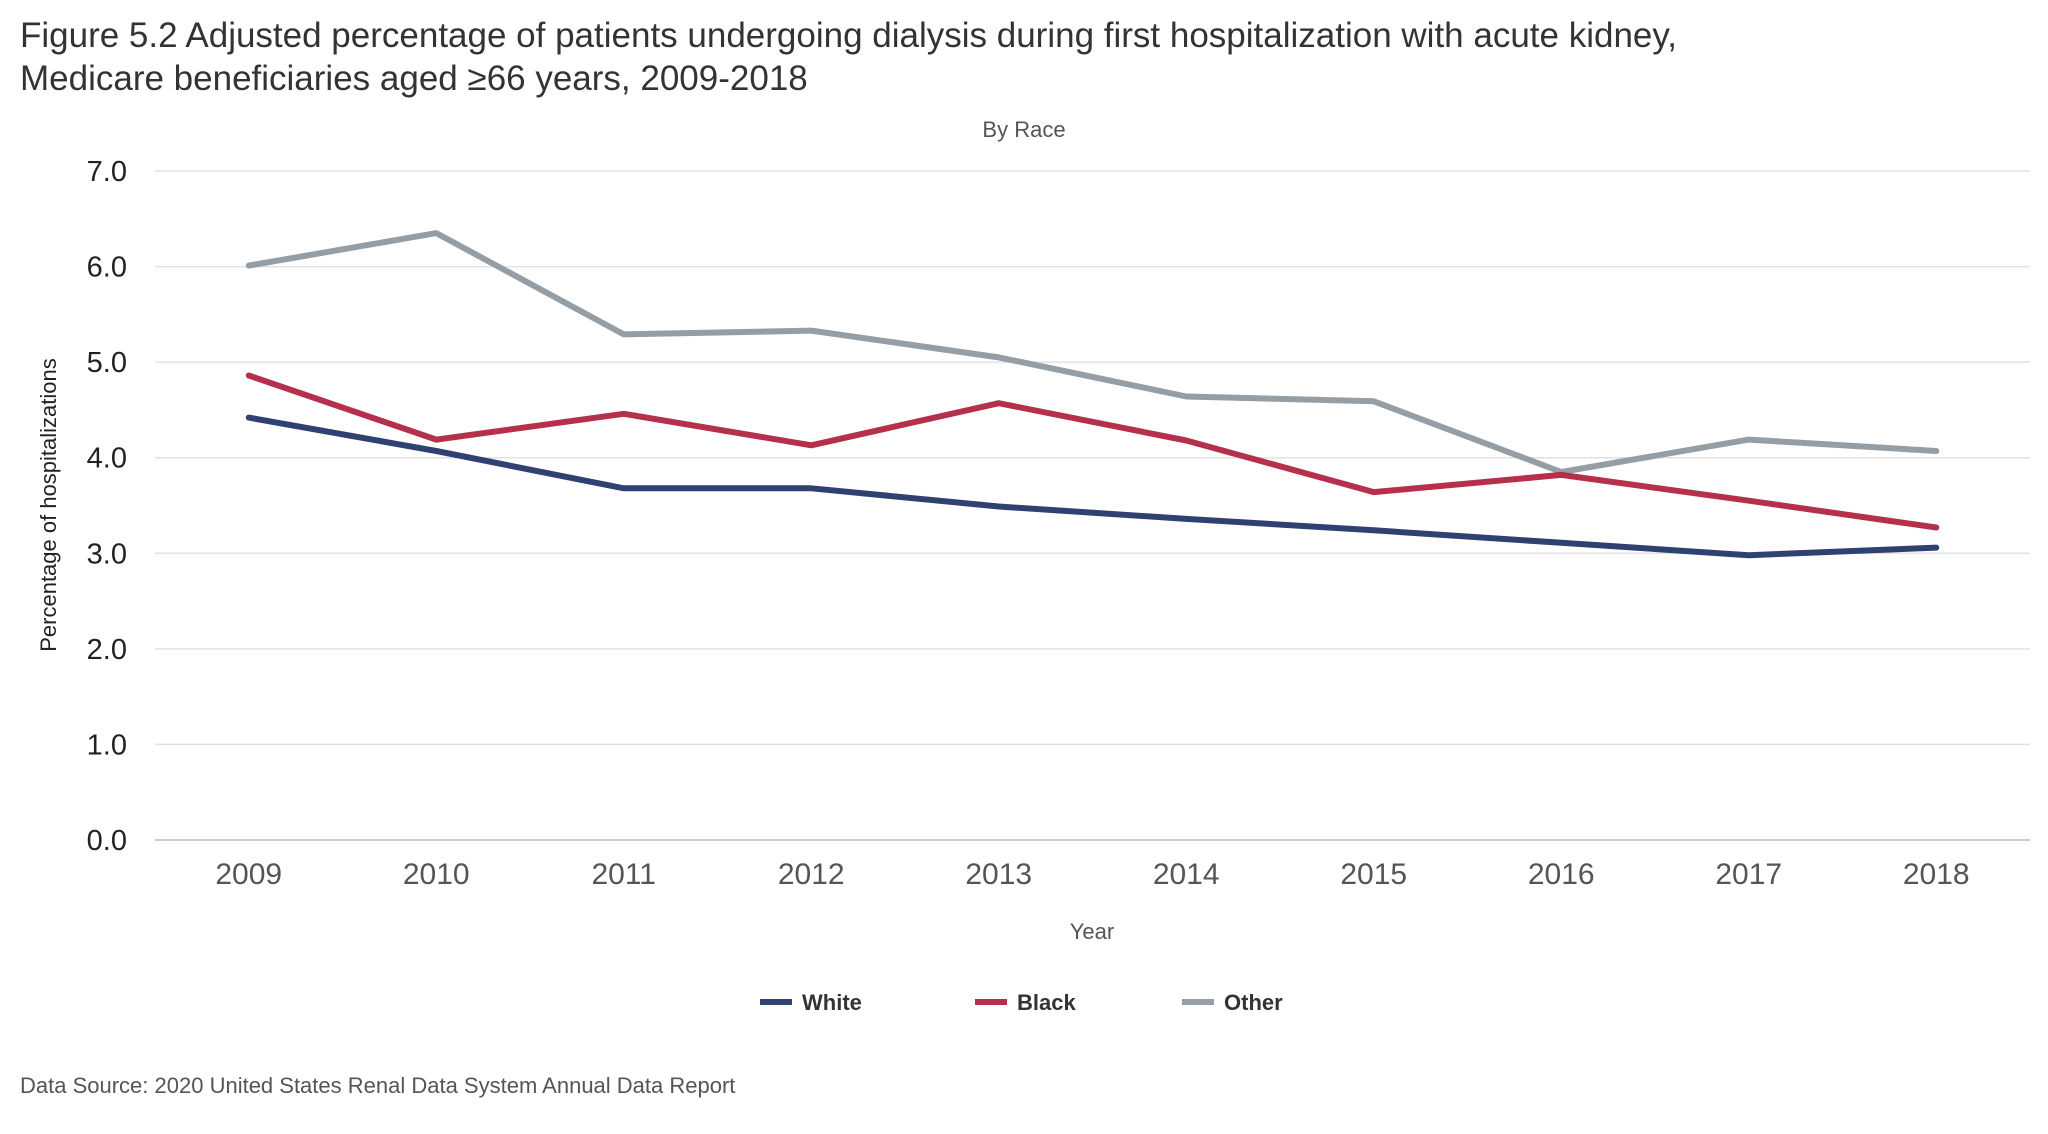 The width and height of the screenshot is (2048, 1134). What do you see at coordinates (107, 268) in the screenshot?
I see `y-tick-label: 6.0` at bounding box center [107, 268].